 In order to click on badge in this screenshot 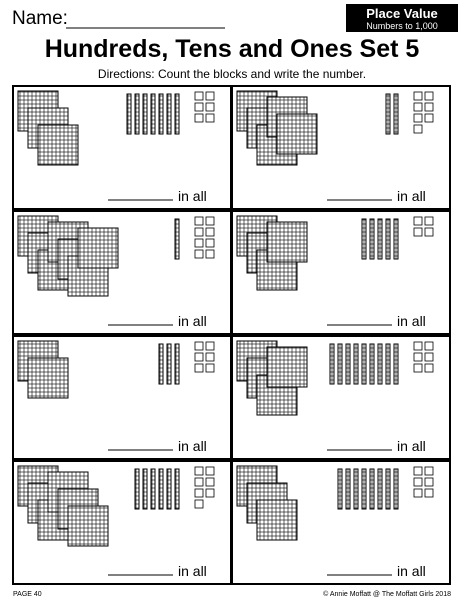, I will do `click(402, 18)`.